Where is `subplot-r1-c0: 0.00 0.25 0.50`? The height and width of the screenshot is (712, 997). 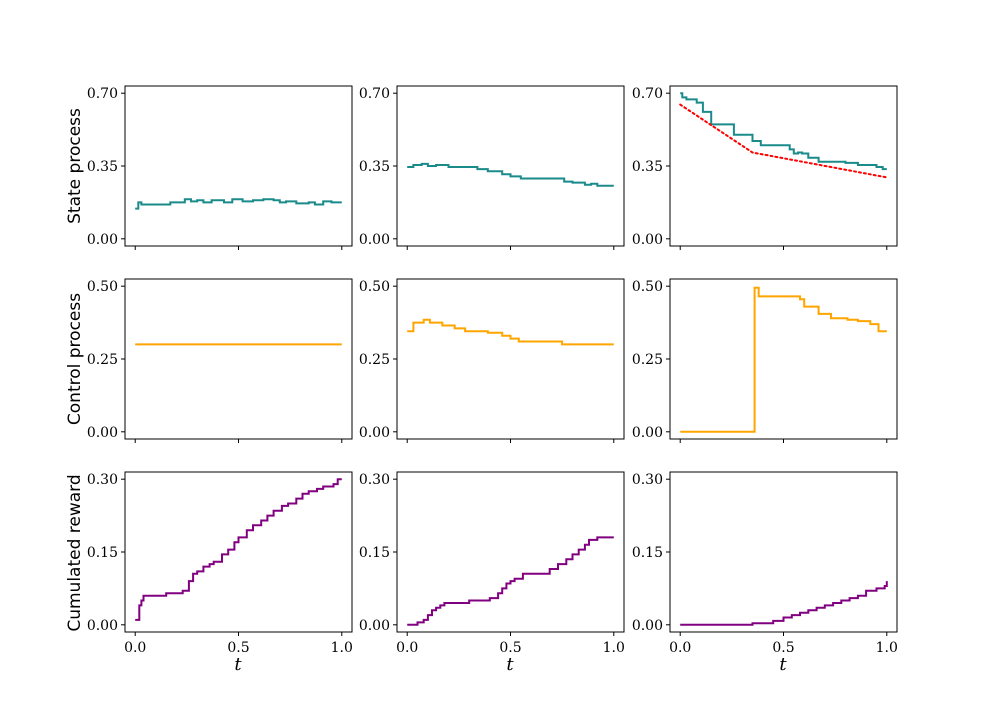 subplot-r1-c0: 0.00 0.25 0.50 is located at coordinates (220, 360).